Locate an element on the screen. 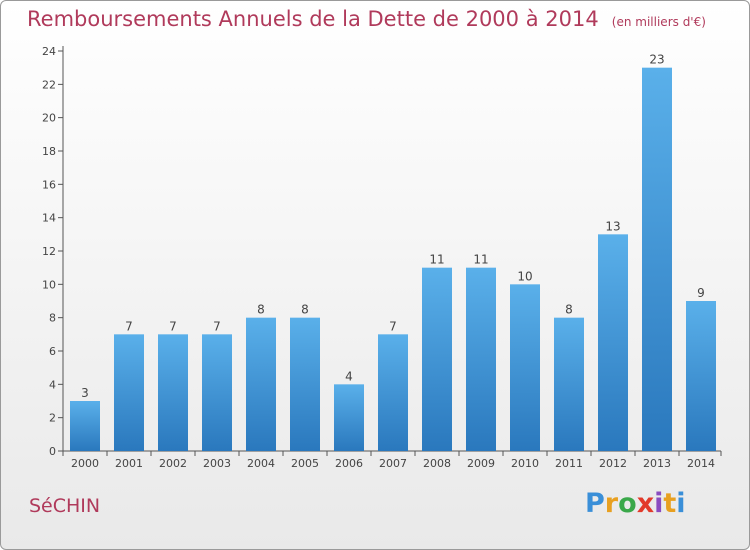  y-tick-label: 2 is located at coordinates (52, 418).